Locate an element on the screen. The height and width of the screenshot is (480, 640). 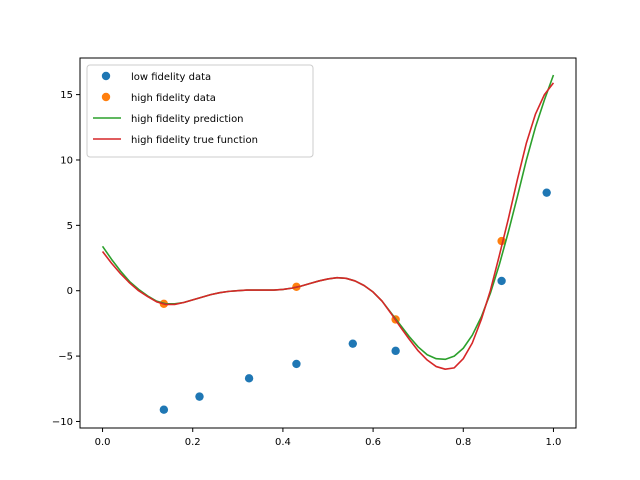
y-tick-label: −10 is located at coordinates (62, 422).